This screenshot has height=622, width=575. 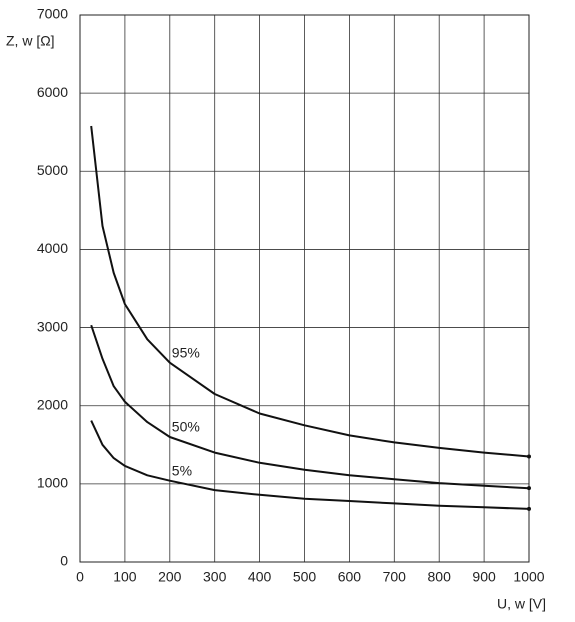 I want to click on curve-label: 50%, so click(x=186, y=427).